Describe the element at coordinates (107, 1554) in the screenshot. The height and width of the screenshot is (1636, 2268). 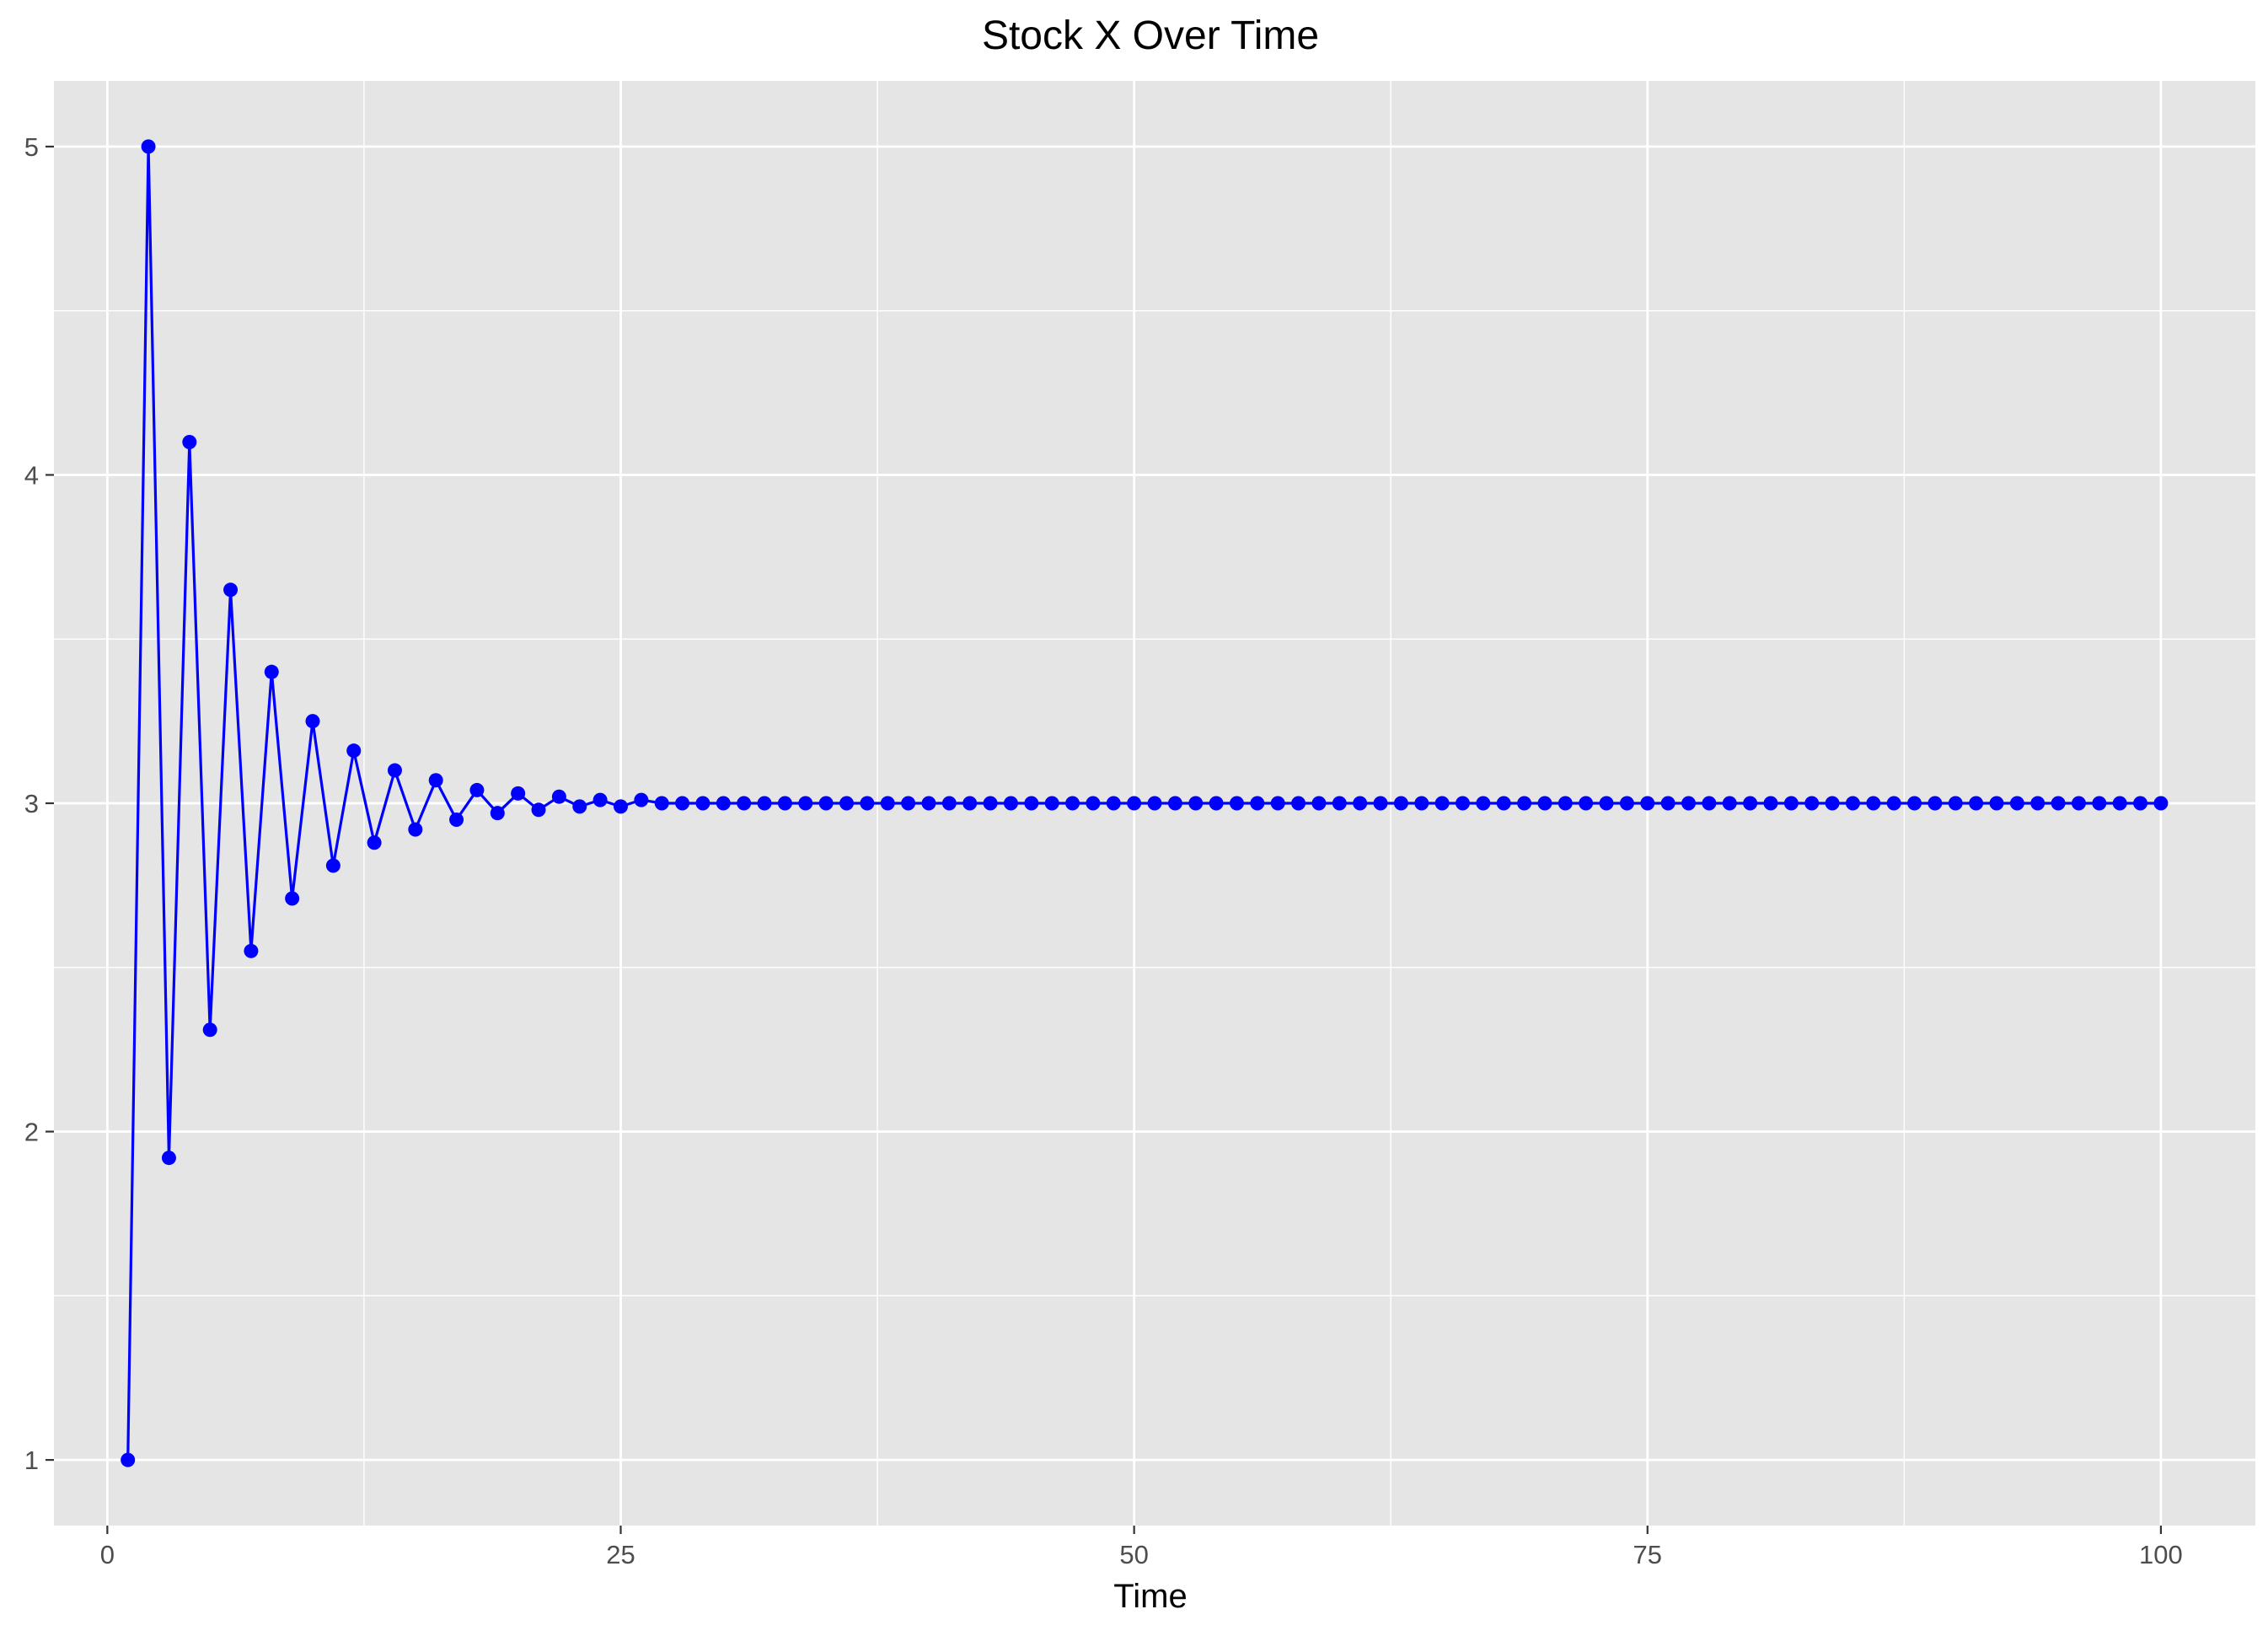
I see `x-tick-label: 0` at that location.